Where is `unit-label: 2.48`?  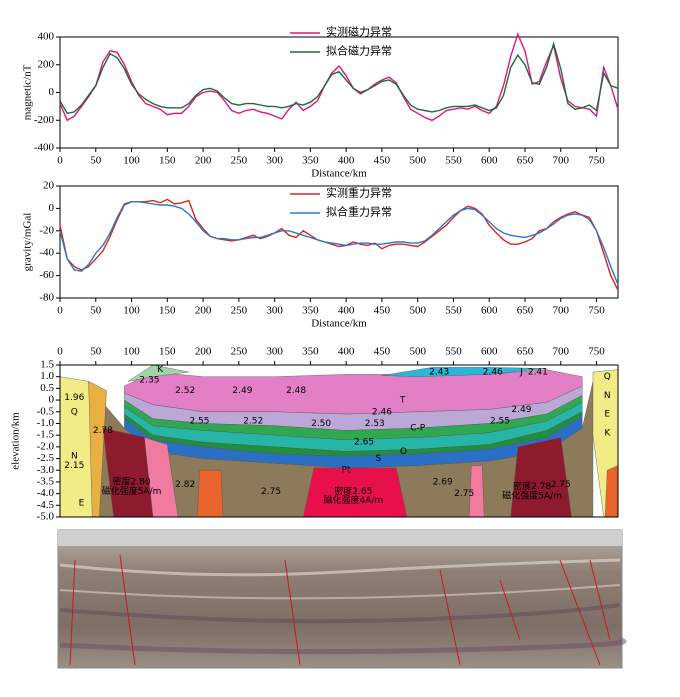
unit-label: 2.48 is located at coordinates (296, 391).